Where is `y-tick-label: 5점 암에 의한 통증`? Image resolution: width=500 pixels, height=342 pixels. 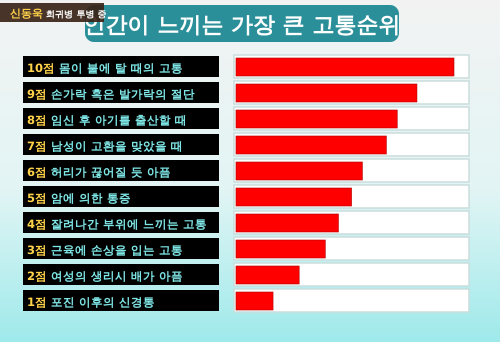
y-tick-label: 5점 암에 의한 통증 is located at coordinates (79, 198).